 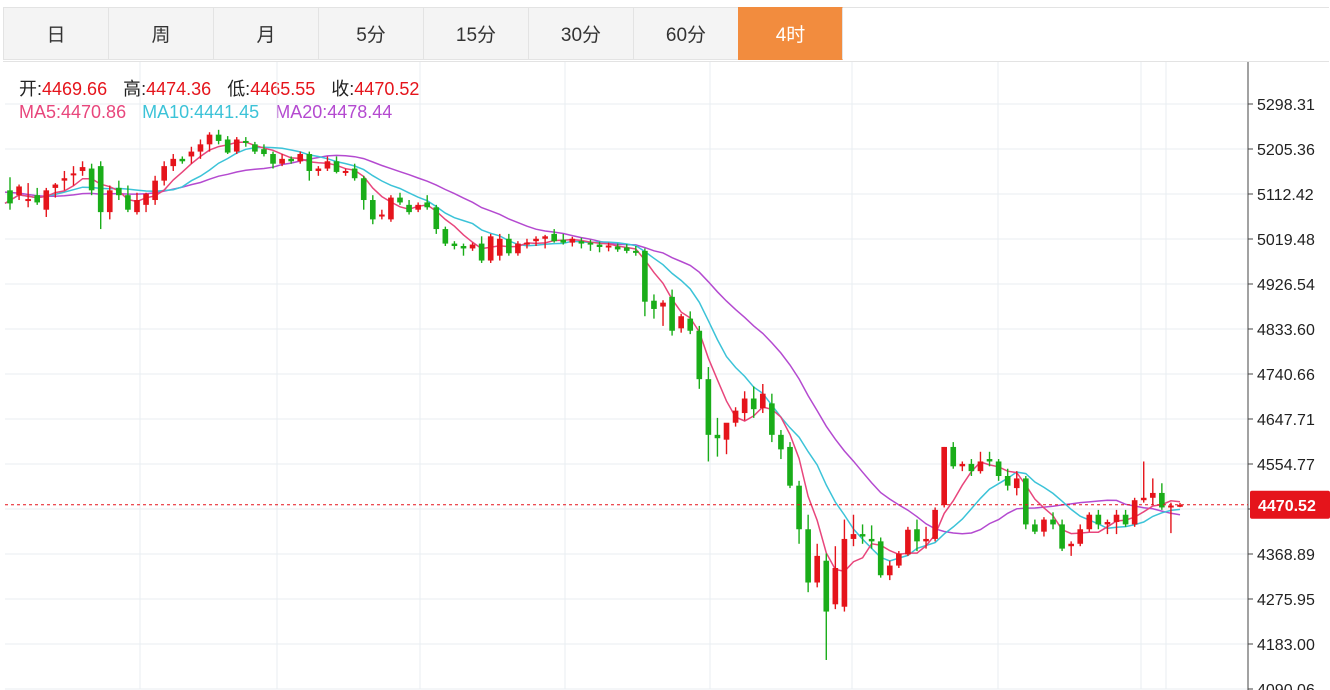 What do you see at coordinates (1286, 465) in the screenshot?
I see `y-tick-label: 4554.77` at bounding box center [1286, 465].